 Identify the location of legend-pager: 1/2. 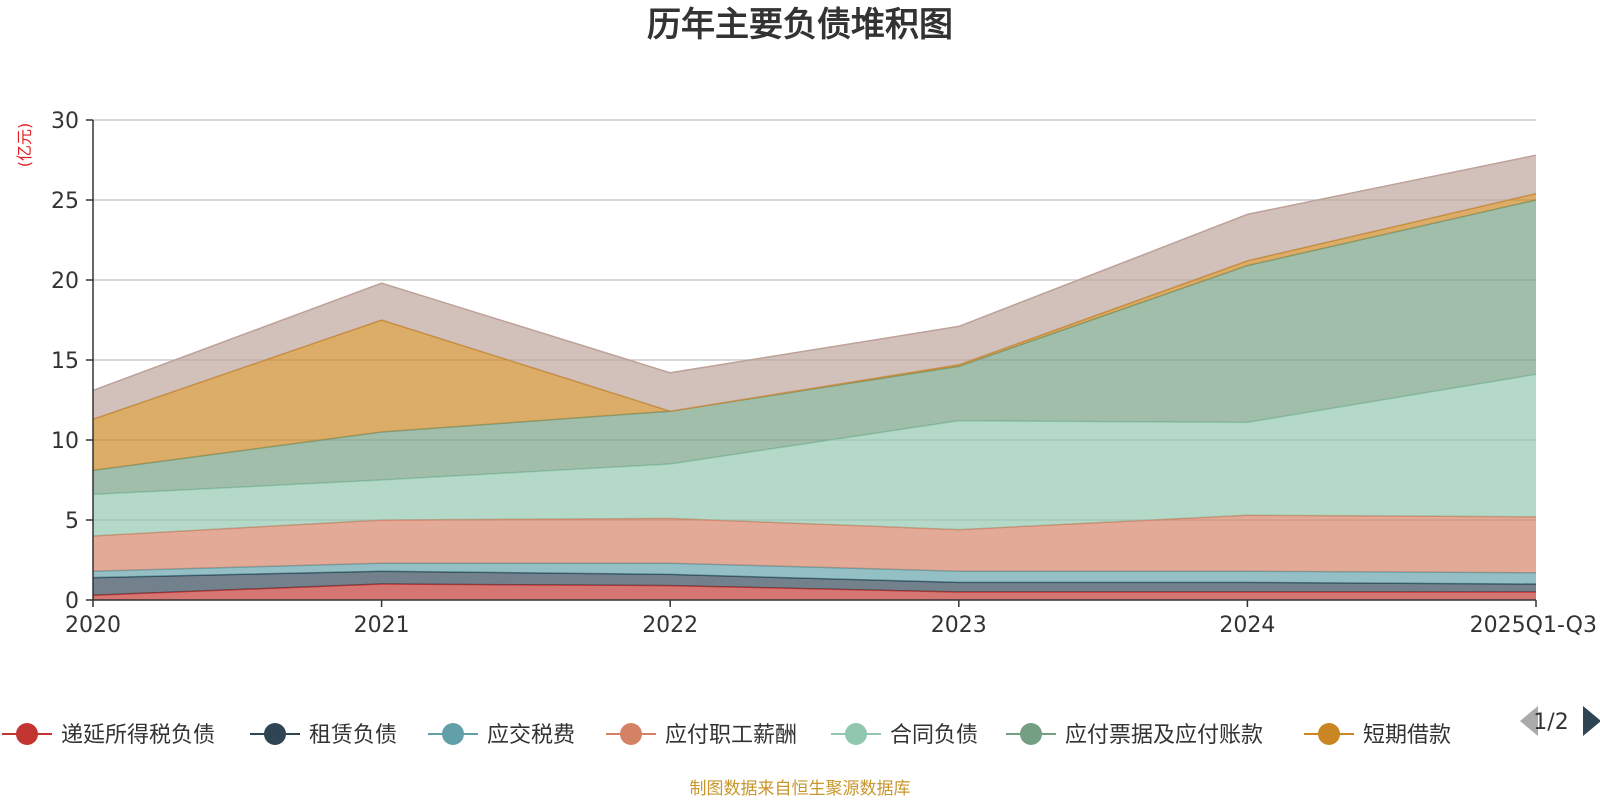
(1560, 721).